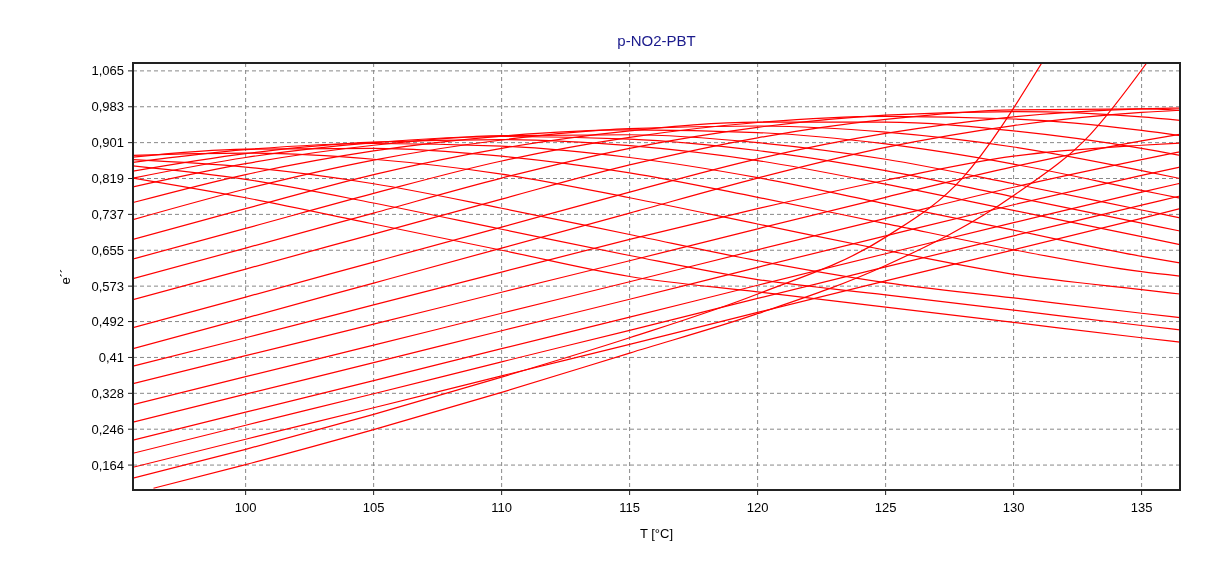  I want to click on x-tick-label: 125, so click(885, 507).